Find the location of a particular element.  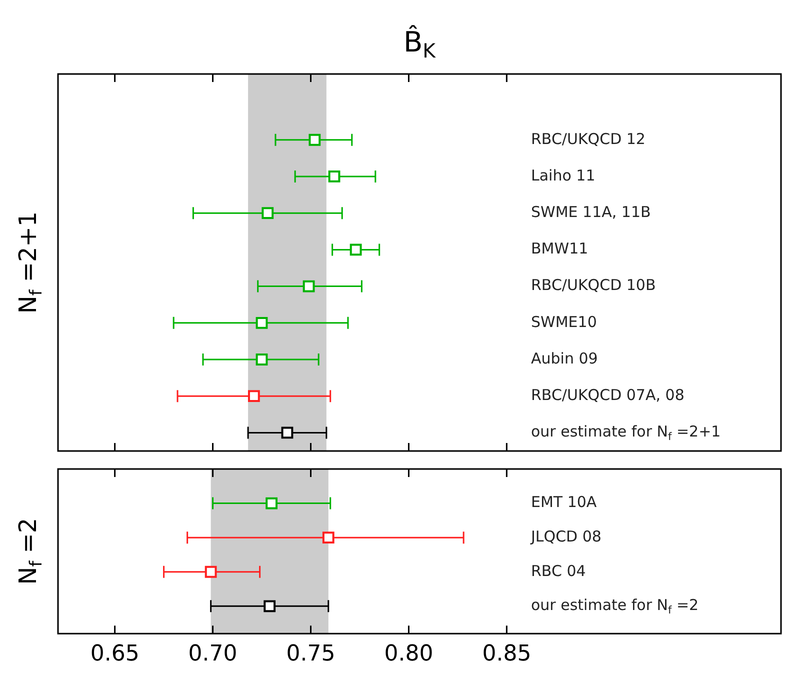

x-tick-label: 0.80 is located at coordinates (409, 654).